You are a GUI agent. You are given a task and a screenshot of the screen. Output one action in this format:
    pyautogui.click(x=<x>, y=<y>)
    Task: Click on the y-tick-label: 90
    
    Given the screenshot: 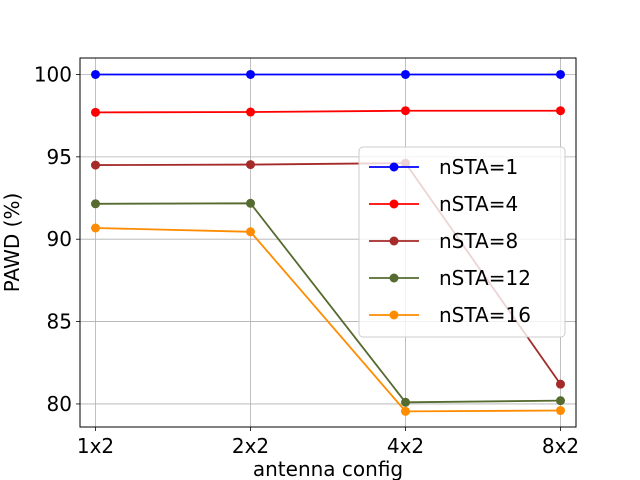 What is the action you would take?
    pyautogui.click(x=59, y=239)
    